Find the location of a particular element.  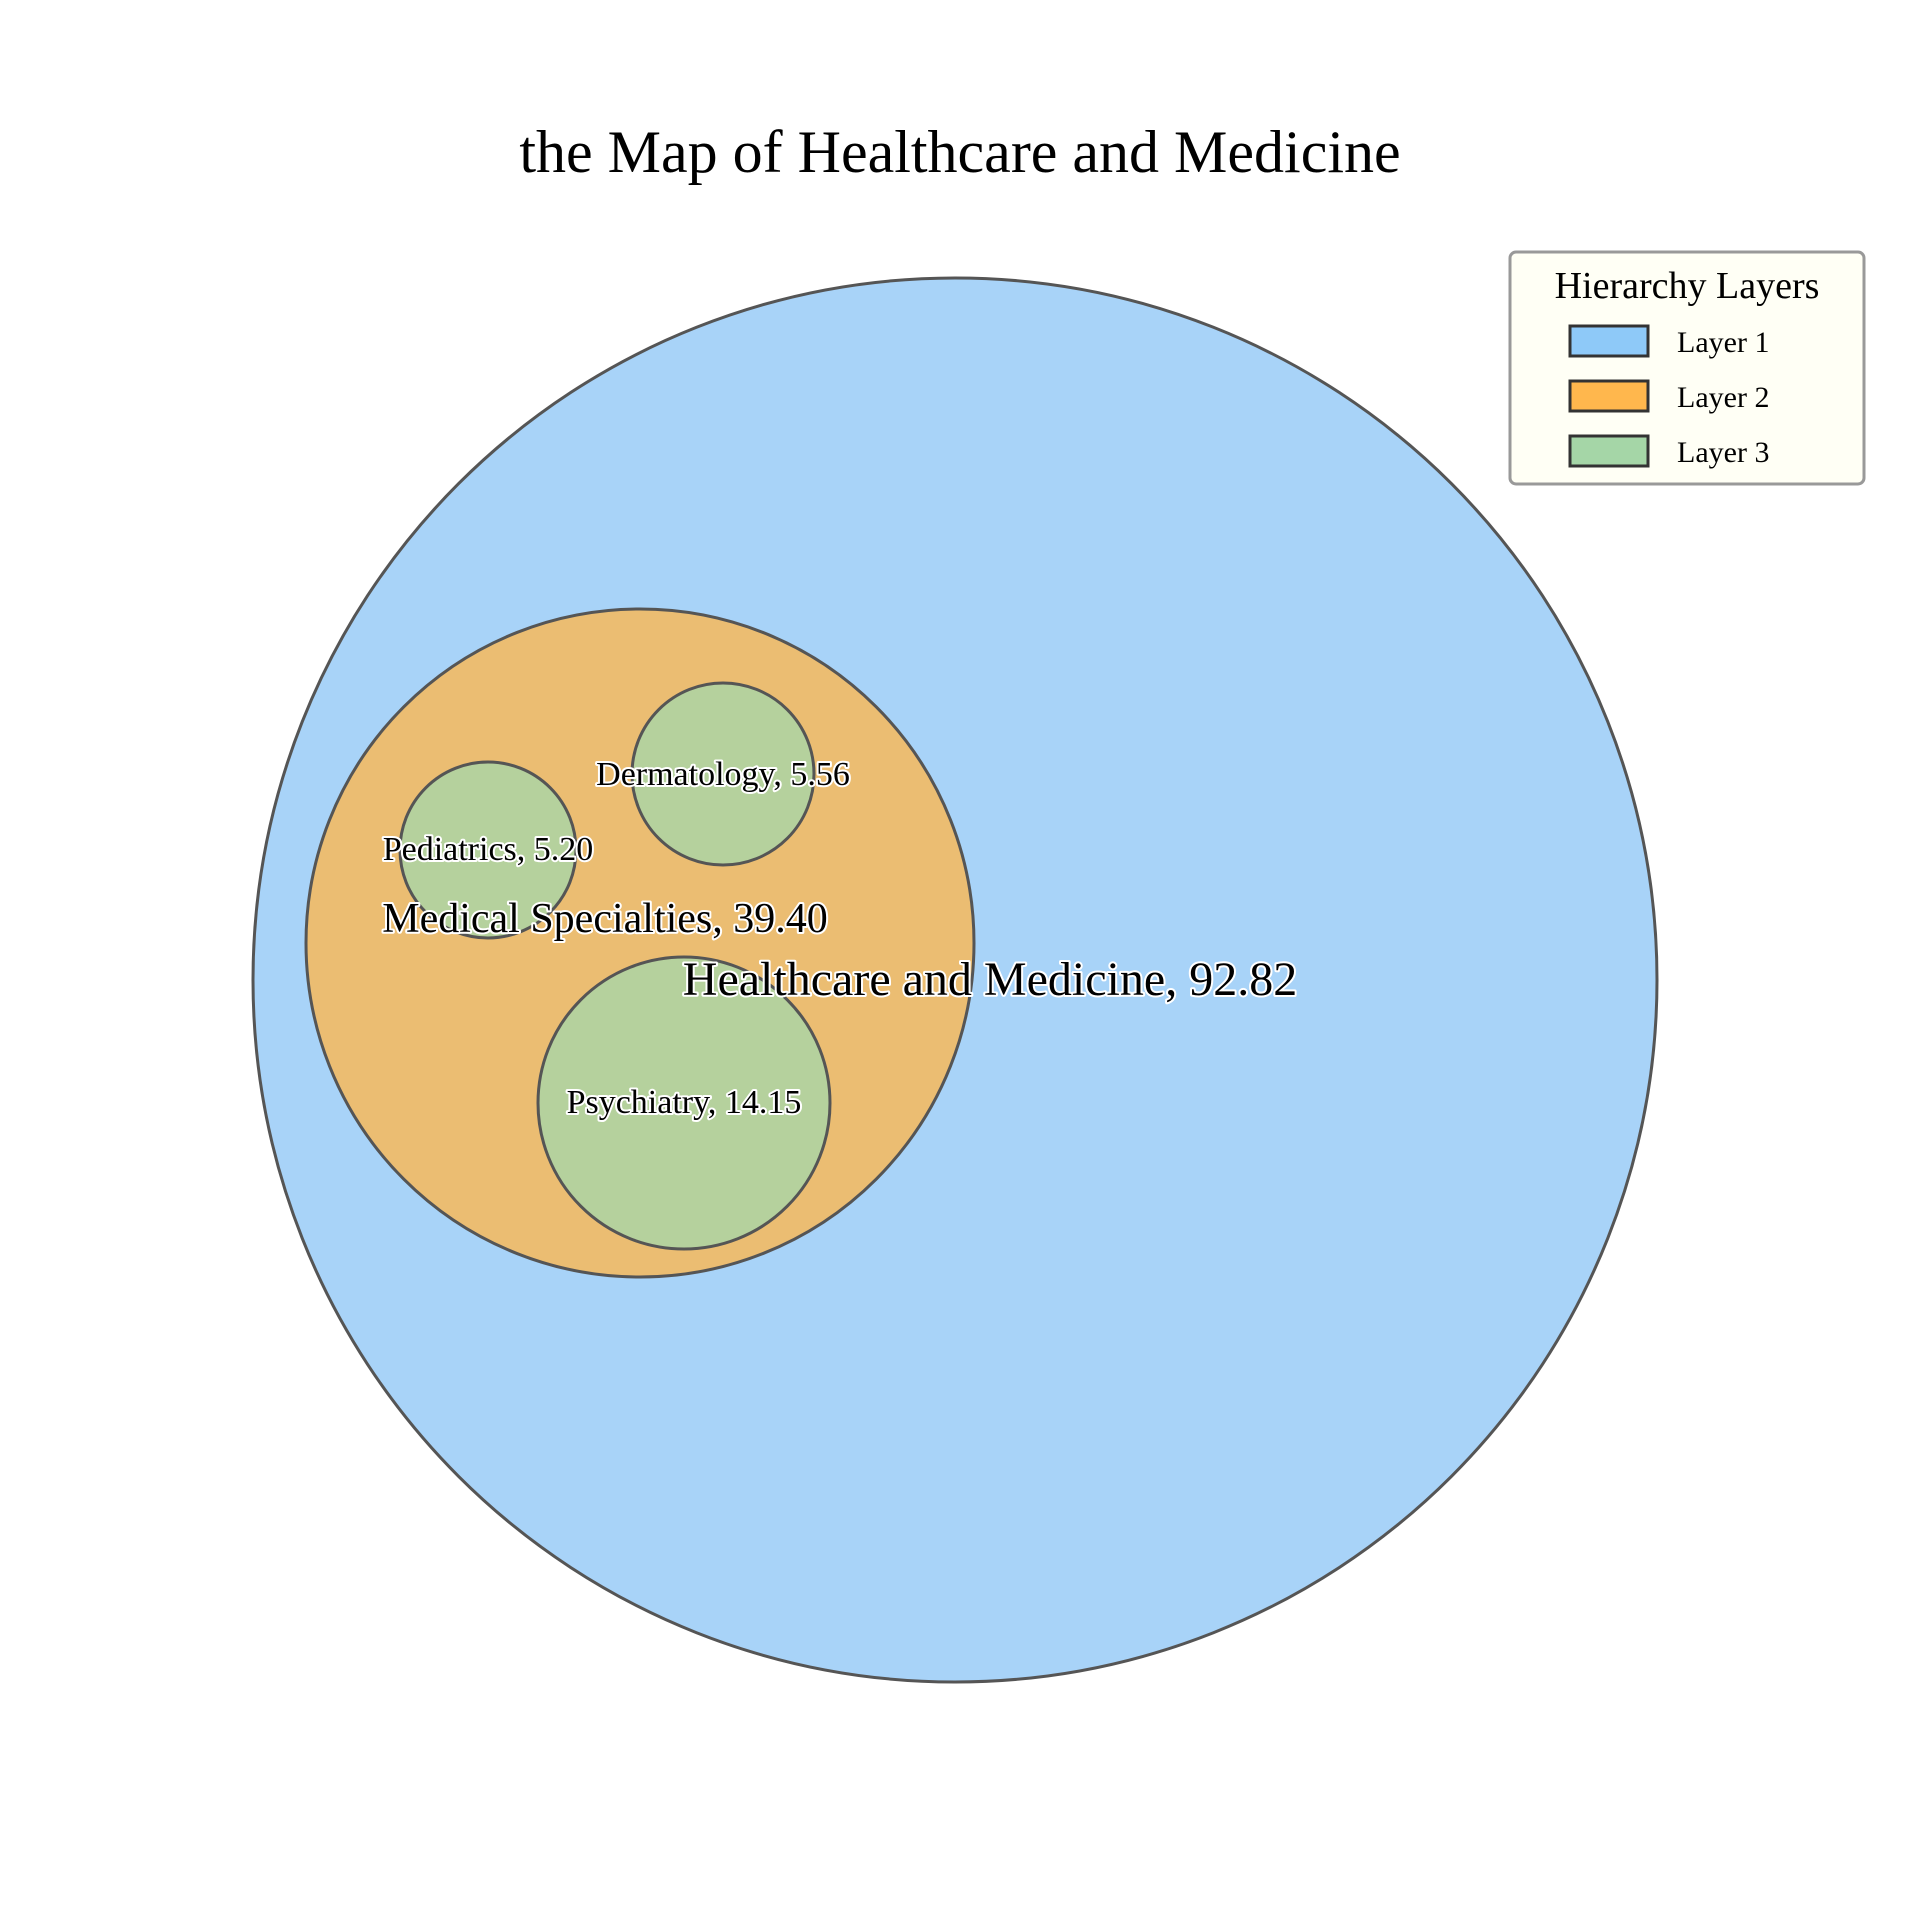

chart-title: the Map of Healthcare and Medicine is located at coordinates (959, 152).